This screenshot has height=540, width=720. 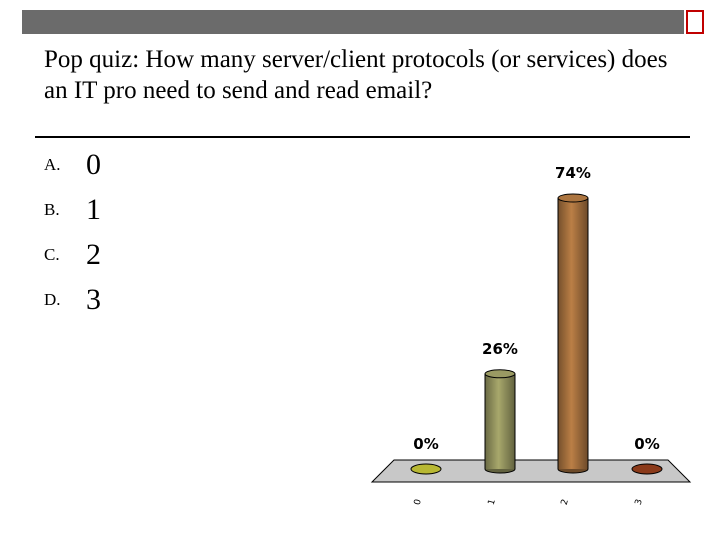 What do you see at coordinates (93, 299) in the screenshot?
I see `option-text: 3` at bounding box center [93, 299].